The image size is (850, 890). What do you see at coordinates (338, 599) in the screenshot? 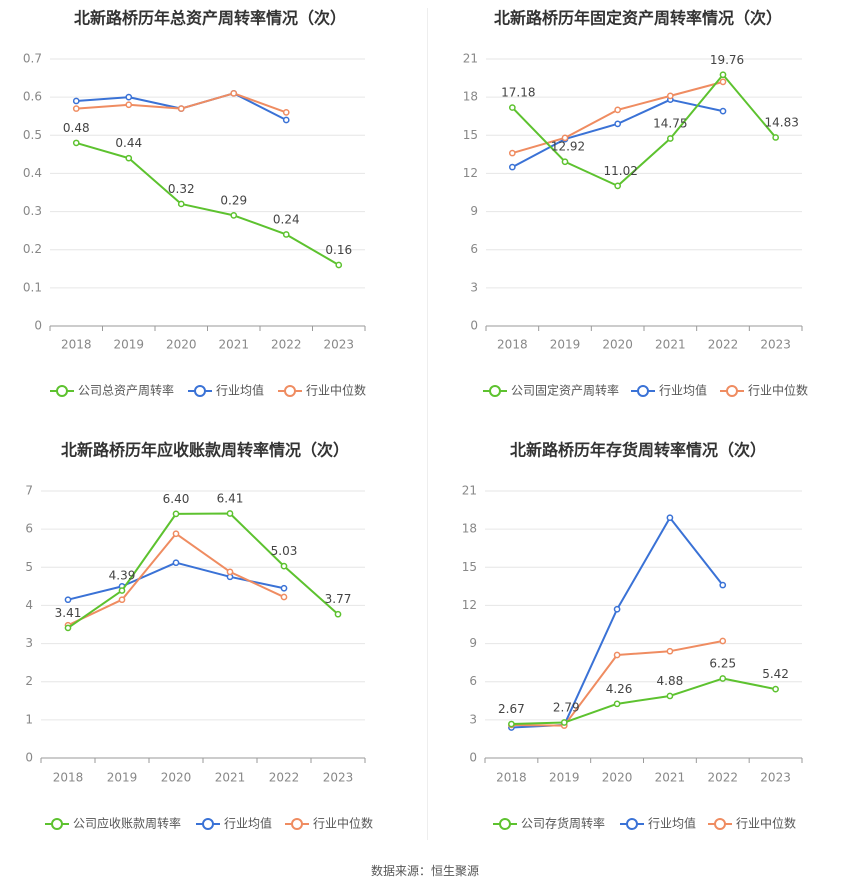
I see `data-label: 3.77` at bounding box center [338, 599].